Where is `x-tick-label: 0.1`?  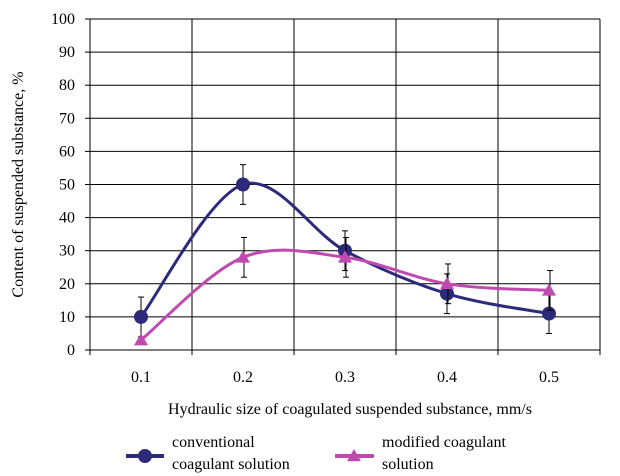 x-tick-label: 0.1 is located at coordinates (141, 377).